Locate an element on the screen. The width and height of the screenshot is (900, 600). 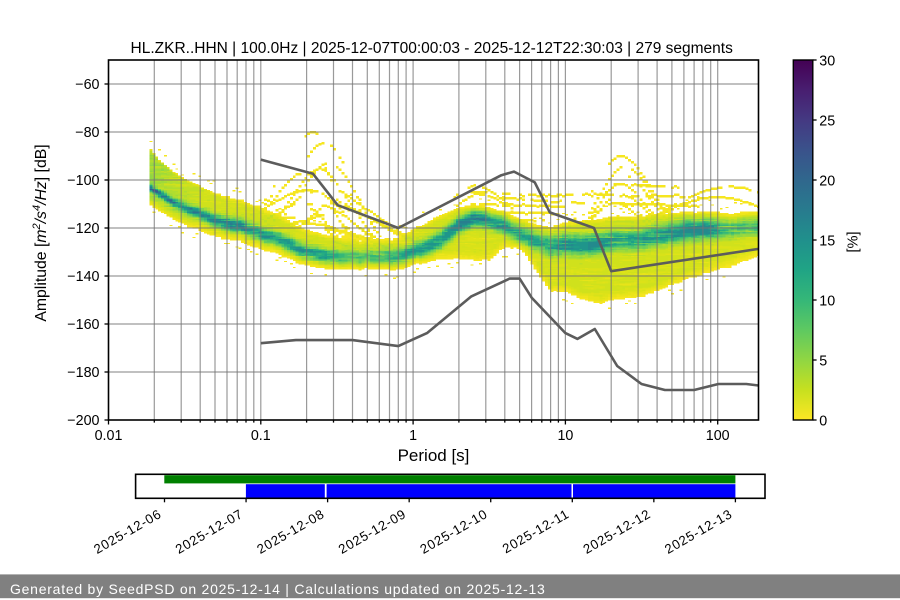
svg-text: −80 is located at coordinates (87, 133).